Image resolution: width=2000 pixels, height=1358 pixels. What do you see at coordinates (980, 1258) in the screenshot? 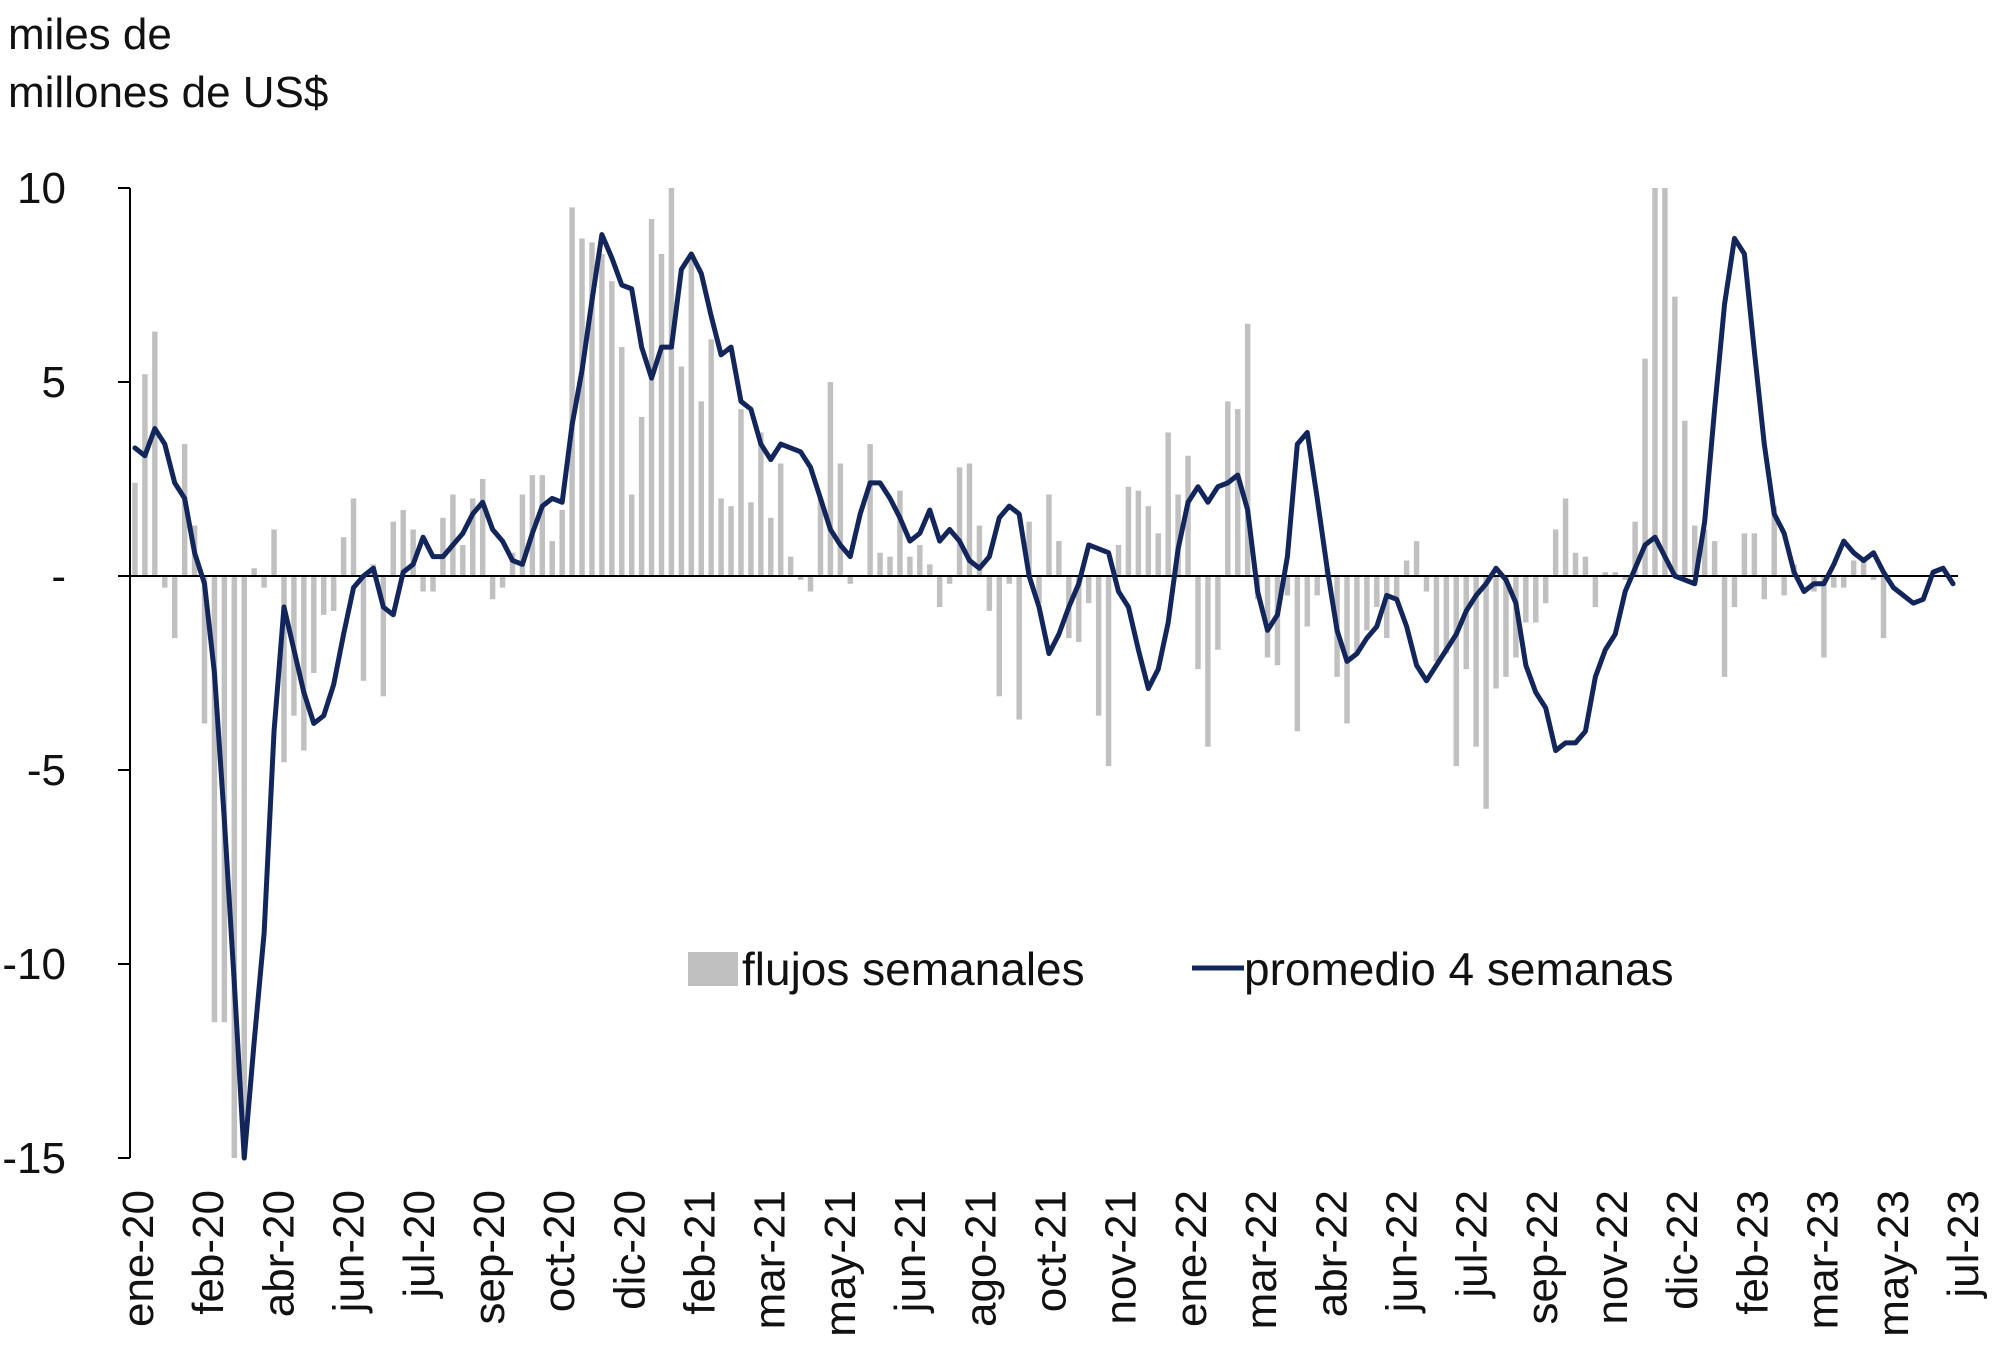
I see `x-tick-label: ago-21` at bounding box center [980, 1258].